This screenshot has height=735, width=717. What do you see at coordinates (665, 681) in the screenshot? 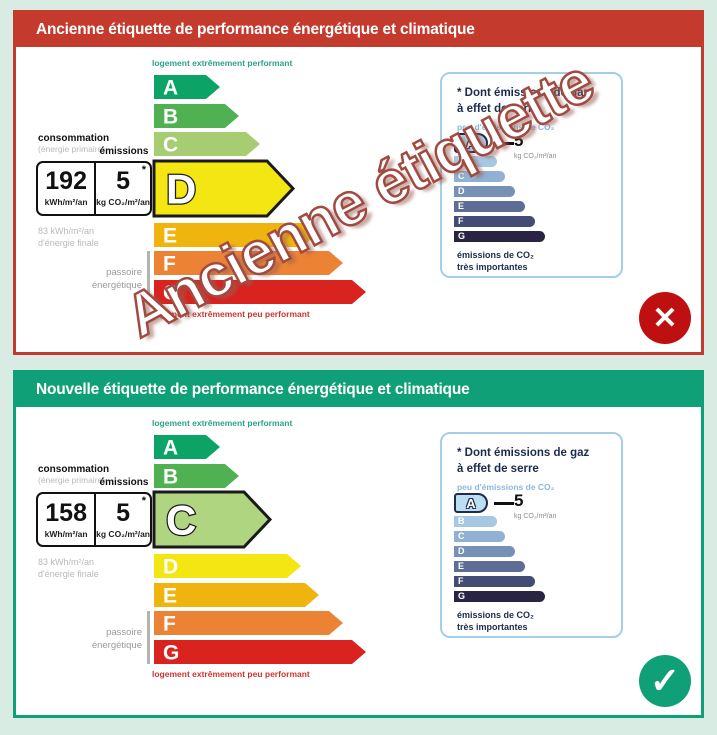
I see `check-icon: ✓` at bounding box center [665, 681].